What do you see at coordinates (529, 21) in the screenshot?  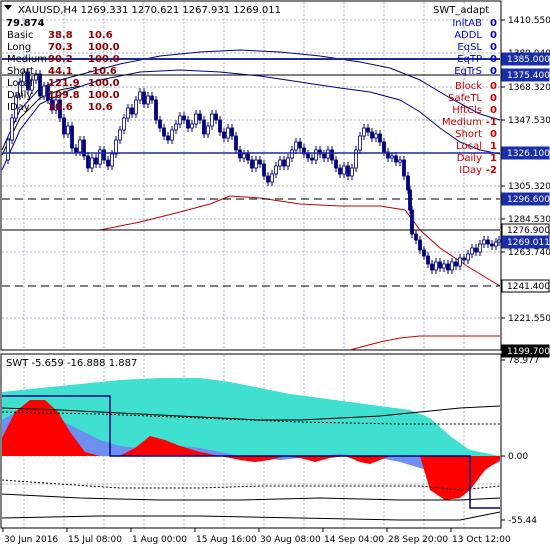 I see `price-tick-label: 1410.550` at bounding box center [529, 21].